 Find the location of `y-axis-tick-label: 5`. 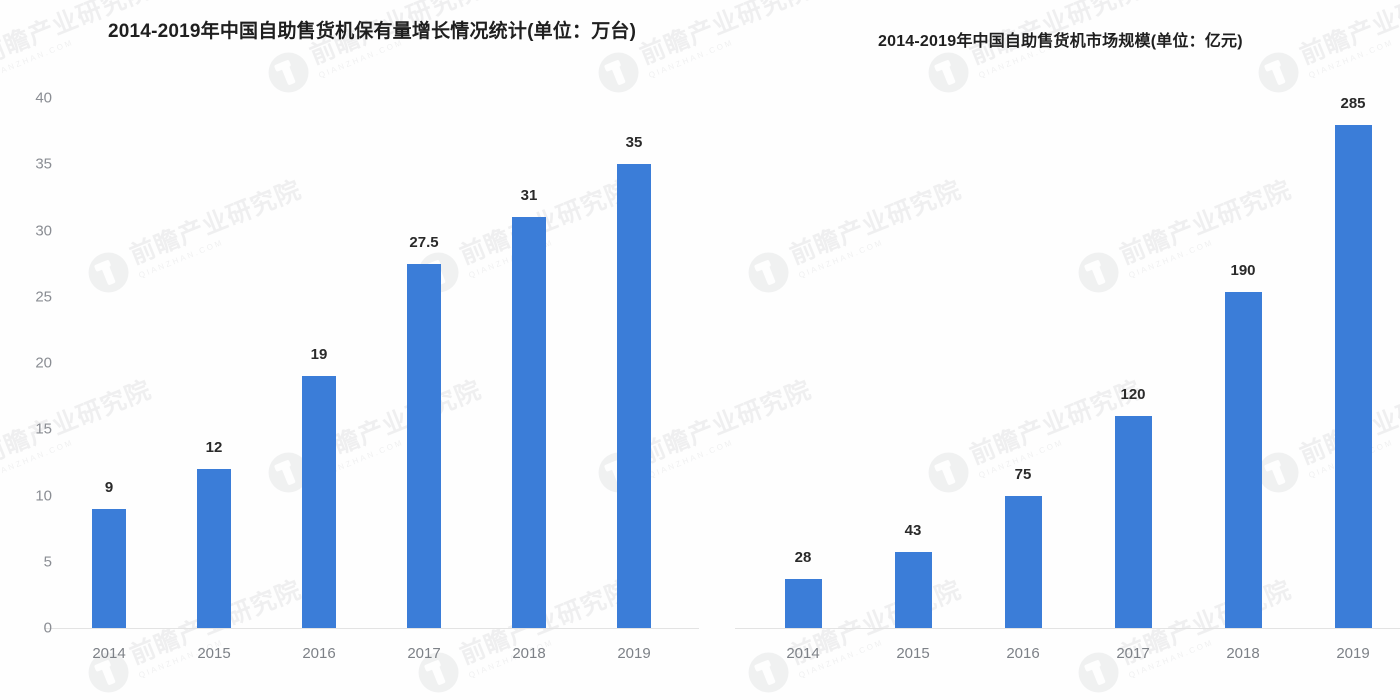

y-axis-tick-label: 5 is located at coordinates (47, 562).